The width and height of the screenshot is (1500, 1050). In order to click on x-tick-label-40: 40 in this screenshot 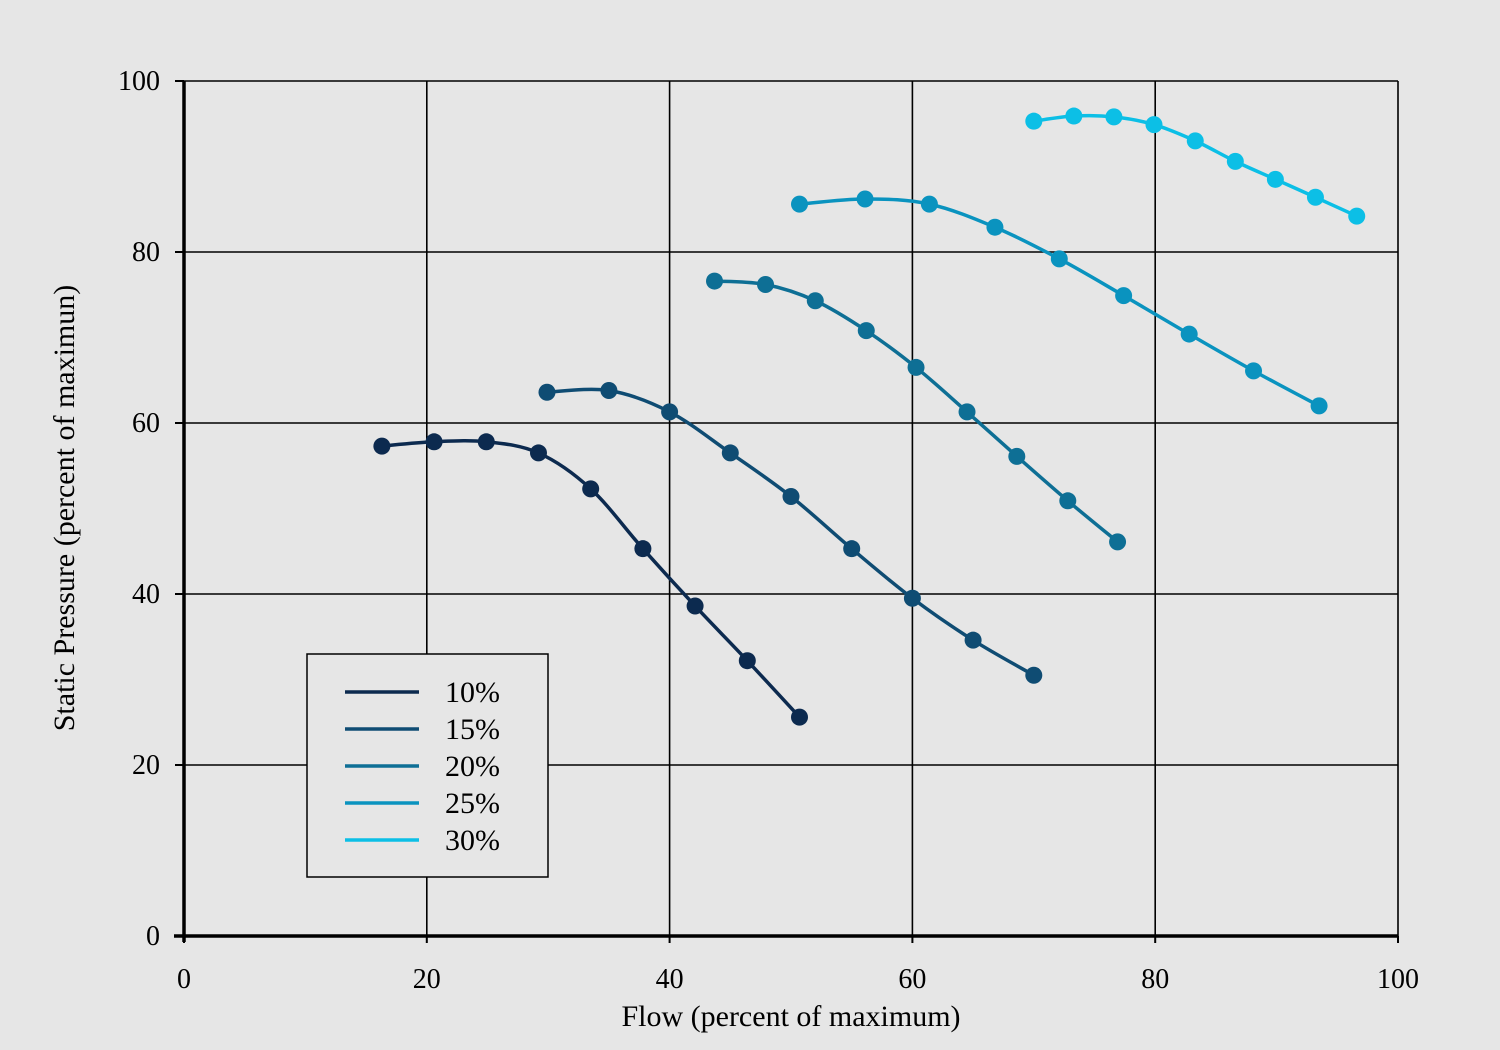, I will do `click(670, 979)`.